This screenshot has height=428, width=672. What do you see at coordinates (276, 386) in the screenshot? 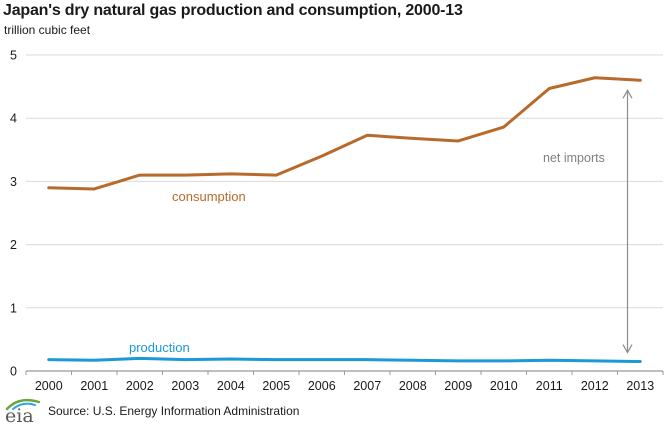
I see `x-tick-label-2005: 2005` at bounding box center [276, 386].